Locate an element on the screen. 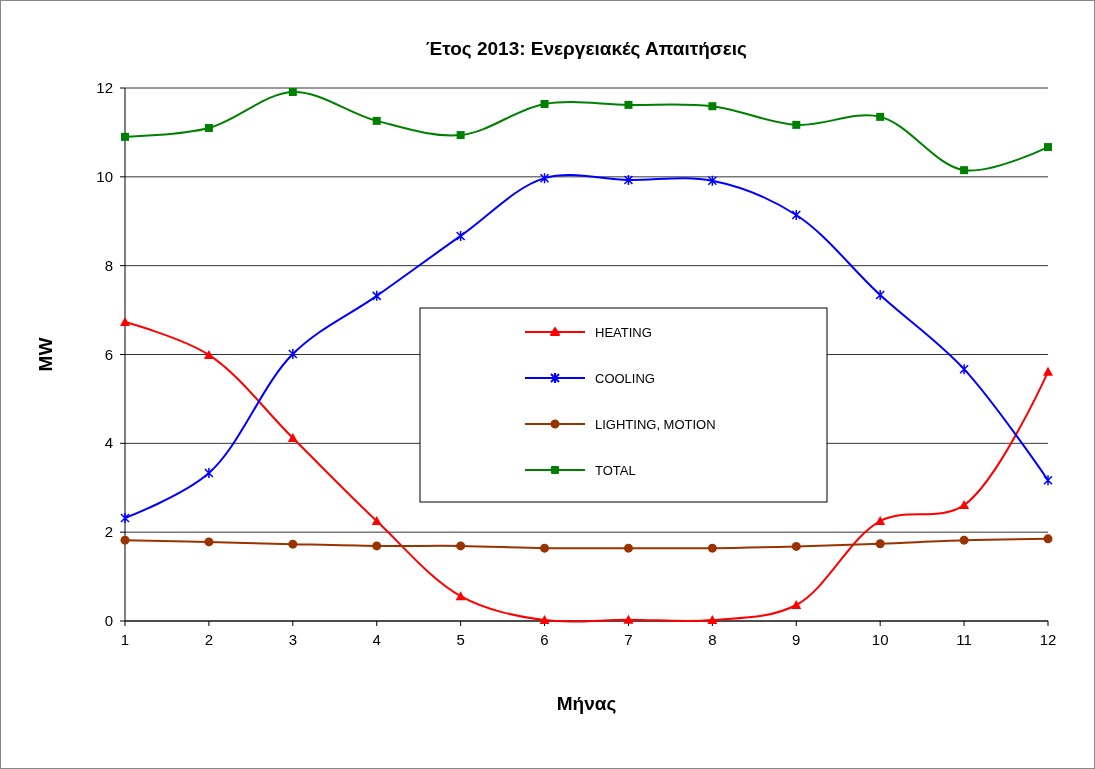 This screenshot has width=1095, height=769. x-axis-title: Μήνας is located at coordinates (586, 703).